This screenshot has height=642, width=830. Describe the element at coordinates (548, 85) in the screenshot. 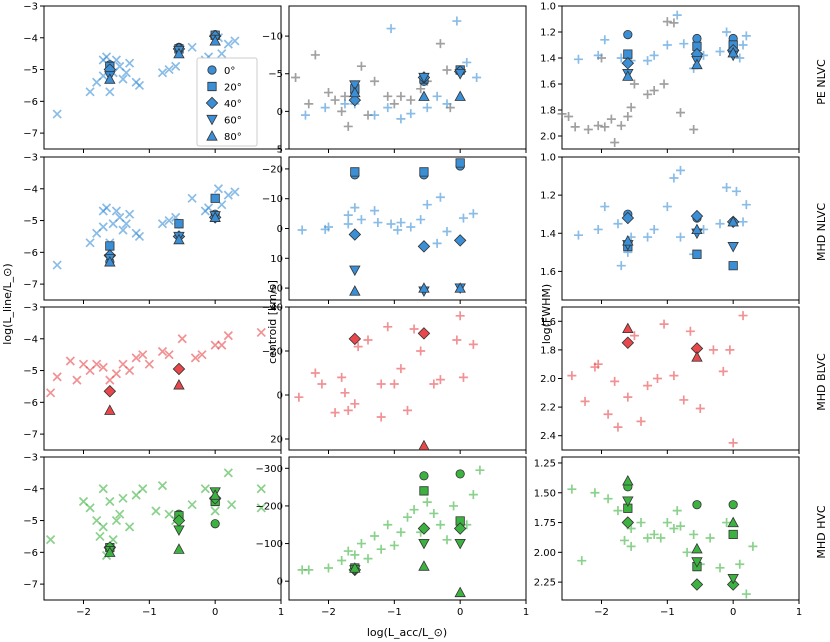

I see `y-tick-label: 1.6` at that location.